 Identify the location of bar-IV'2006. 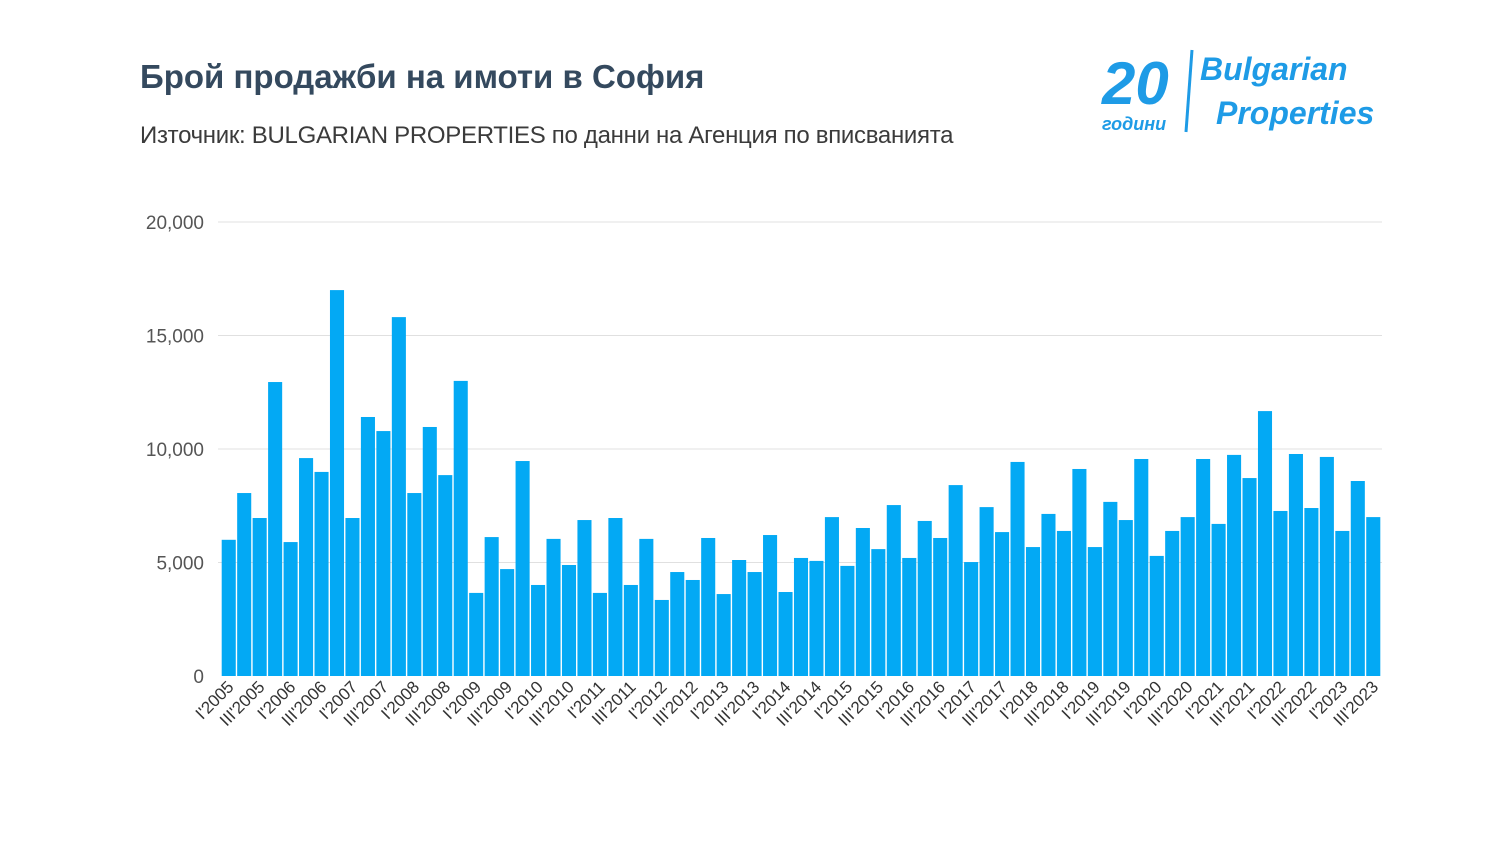
(337, 483).